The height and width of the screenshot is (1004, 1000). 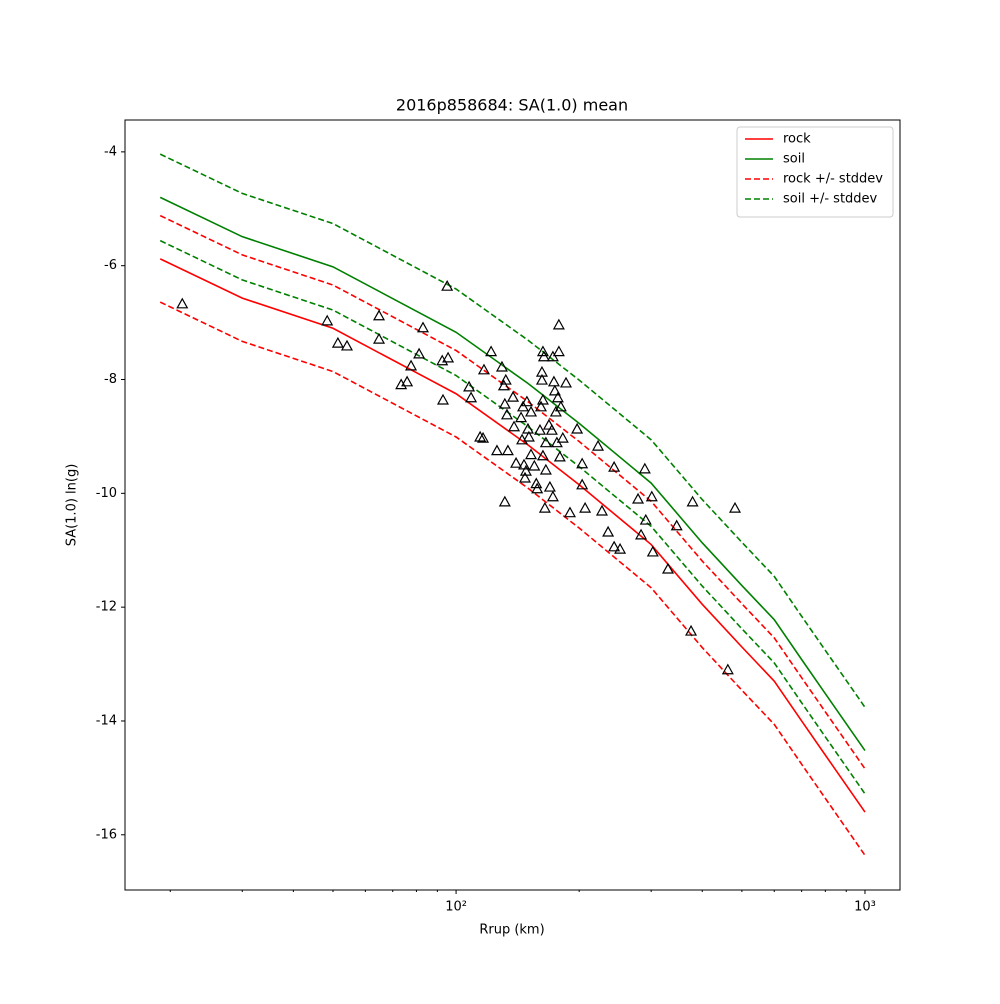 I want to click on legend-label: rock +/- stddev, so click(x=833, y=179).